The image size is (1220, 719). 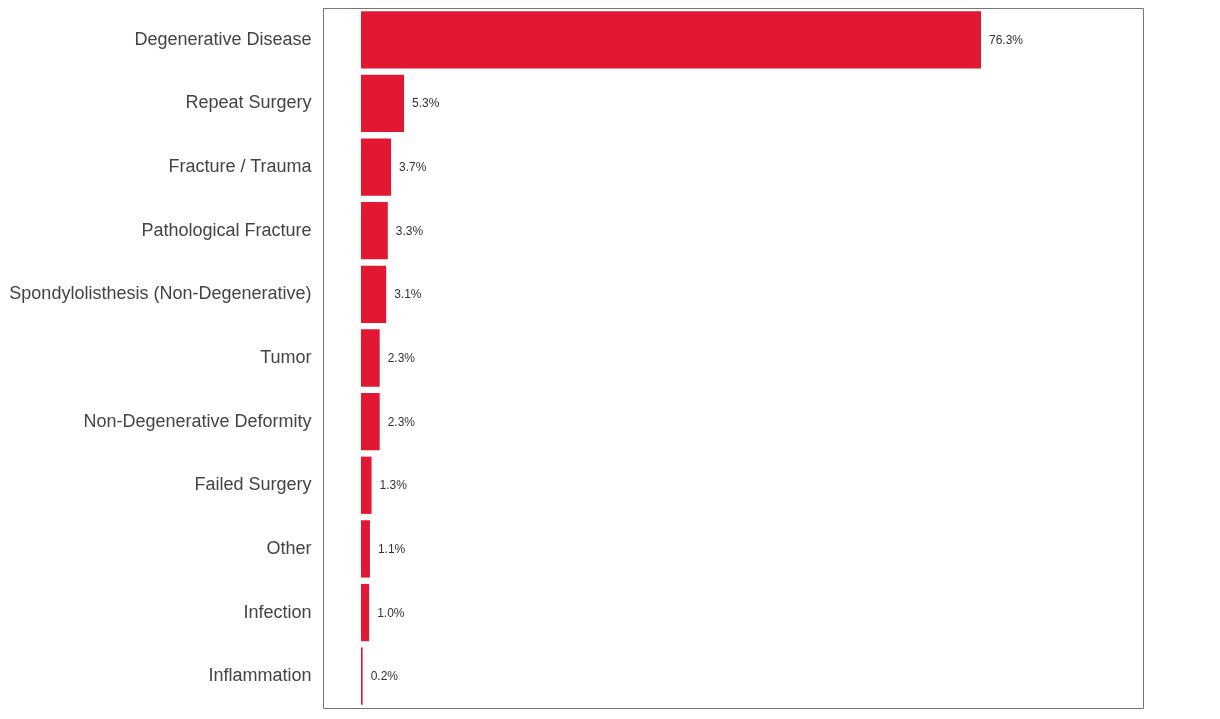 What do you see at coordinates (240, 166) in the screenshot?
I see `y-tick-label: Fracture / Trauma` at bounding box center [240, 166].